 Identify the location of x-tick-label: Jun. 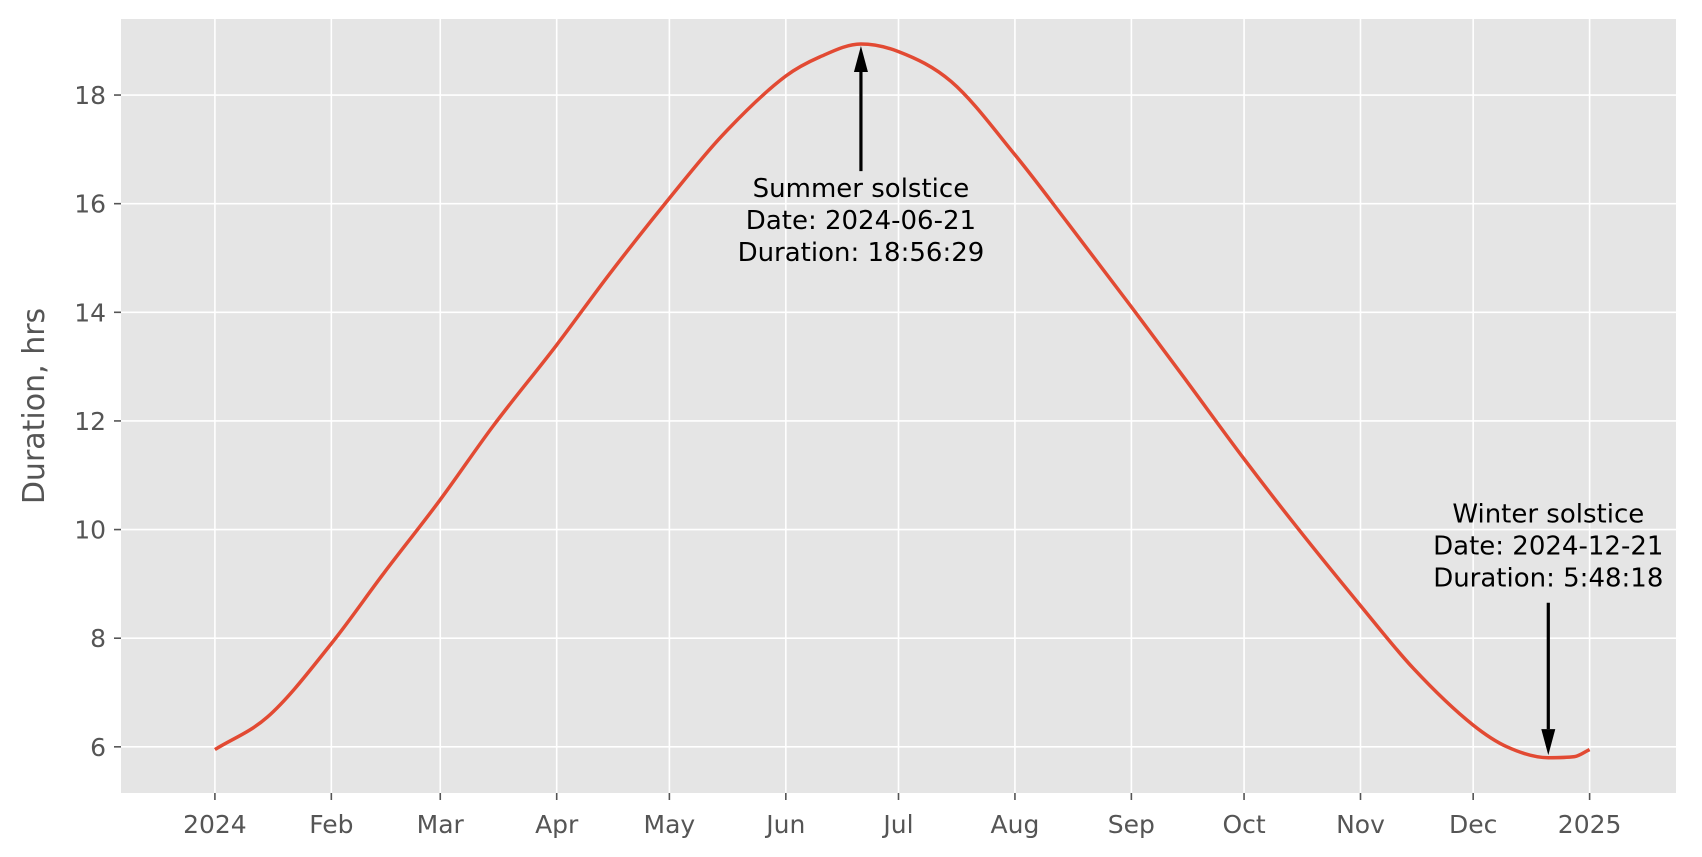
(784, 824).